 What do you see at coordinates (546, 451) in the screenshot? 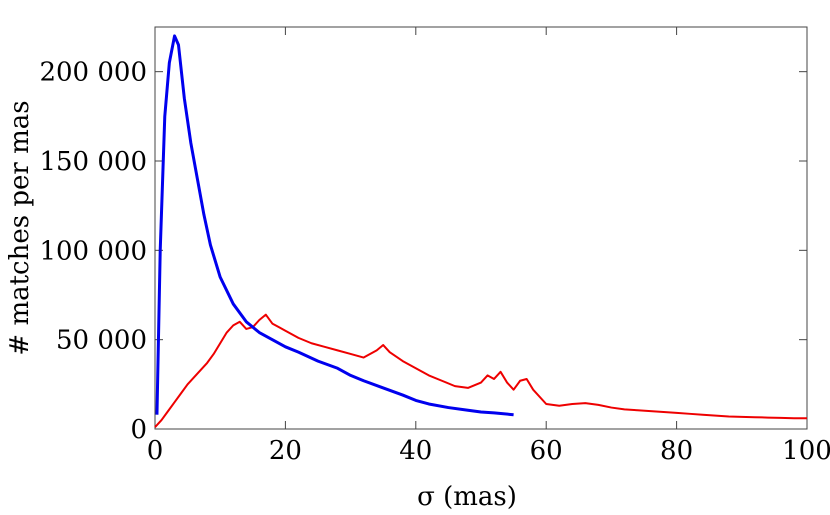
I see `x-tick-label: 60` at bounding box center [546, 451].